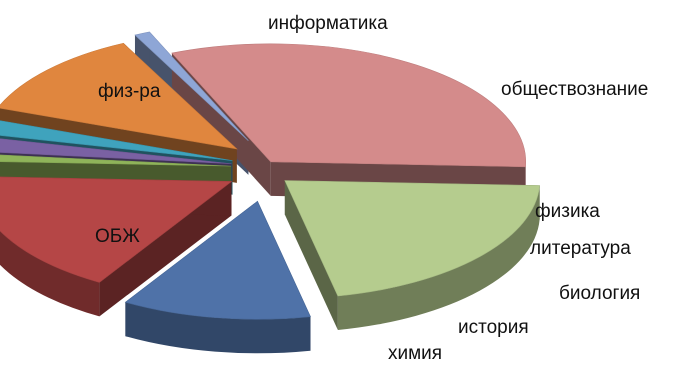  Describe the element at coordinates (575, 89) in the screenshot. I see `slice-label-1: обществознание` at that location.